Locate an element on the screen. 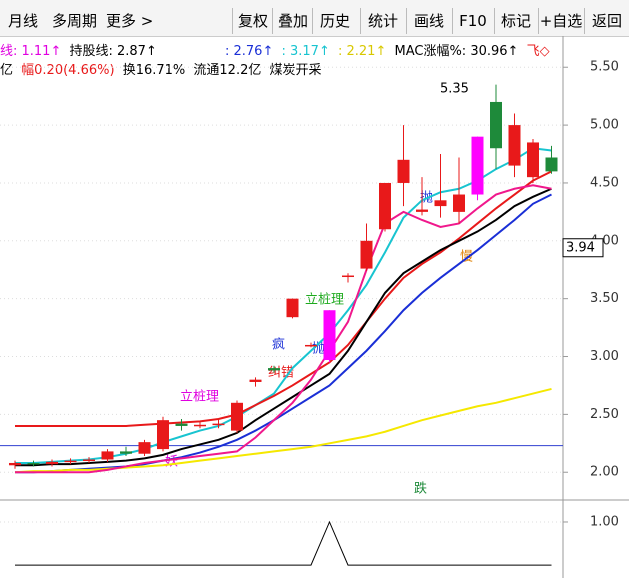 The width and height of the screenshot is (629, 578). annotation: 疯 is located at coordinates (278, 345).